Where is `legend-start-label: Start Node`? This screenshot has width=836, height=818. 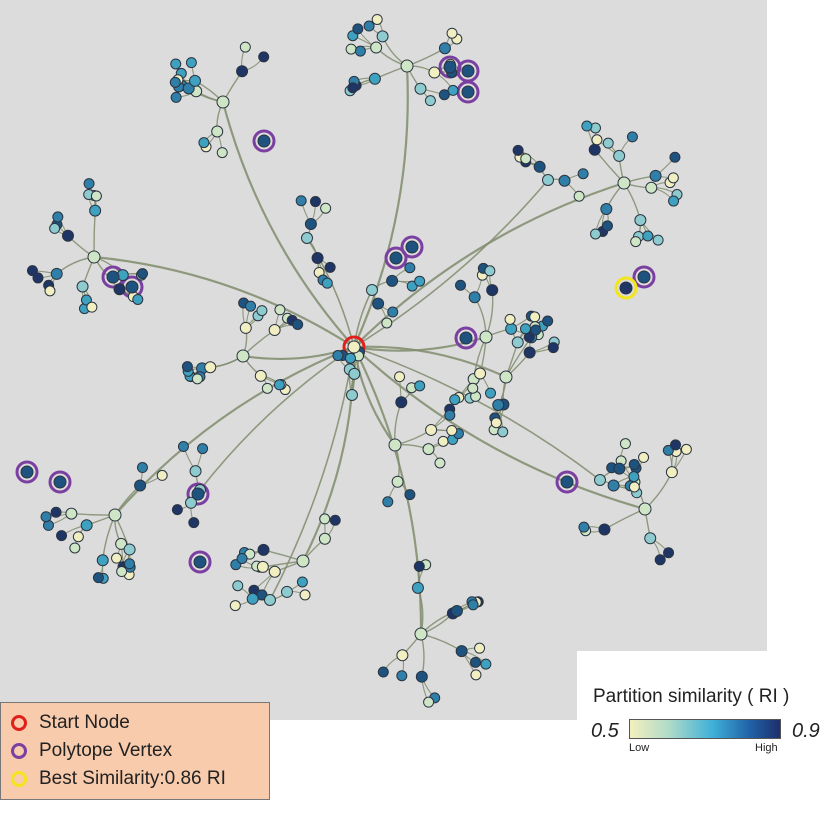 legend-start-label: Start Node is located at coordinates (84, 722).